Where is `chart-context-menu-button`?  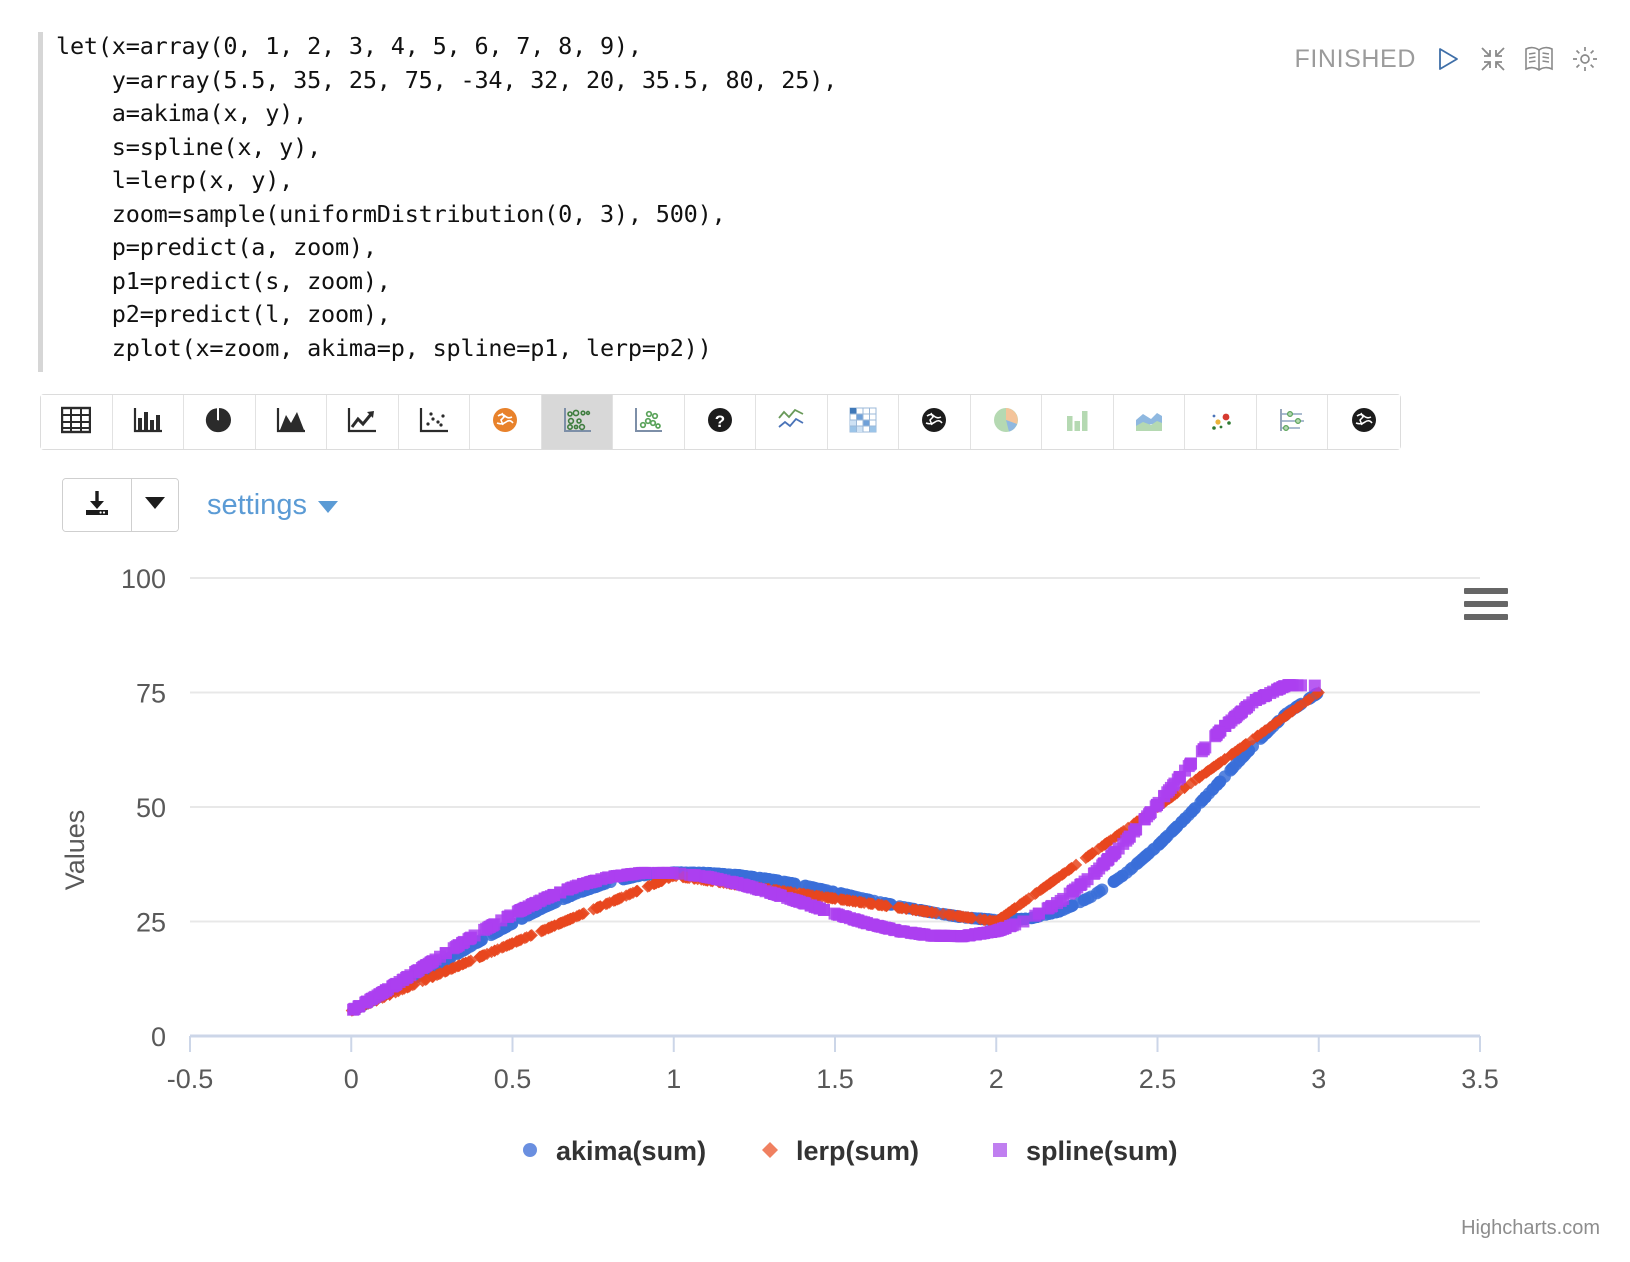
chart-context-menu-button is located at coordinates (1486, 605).